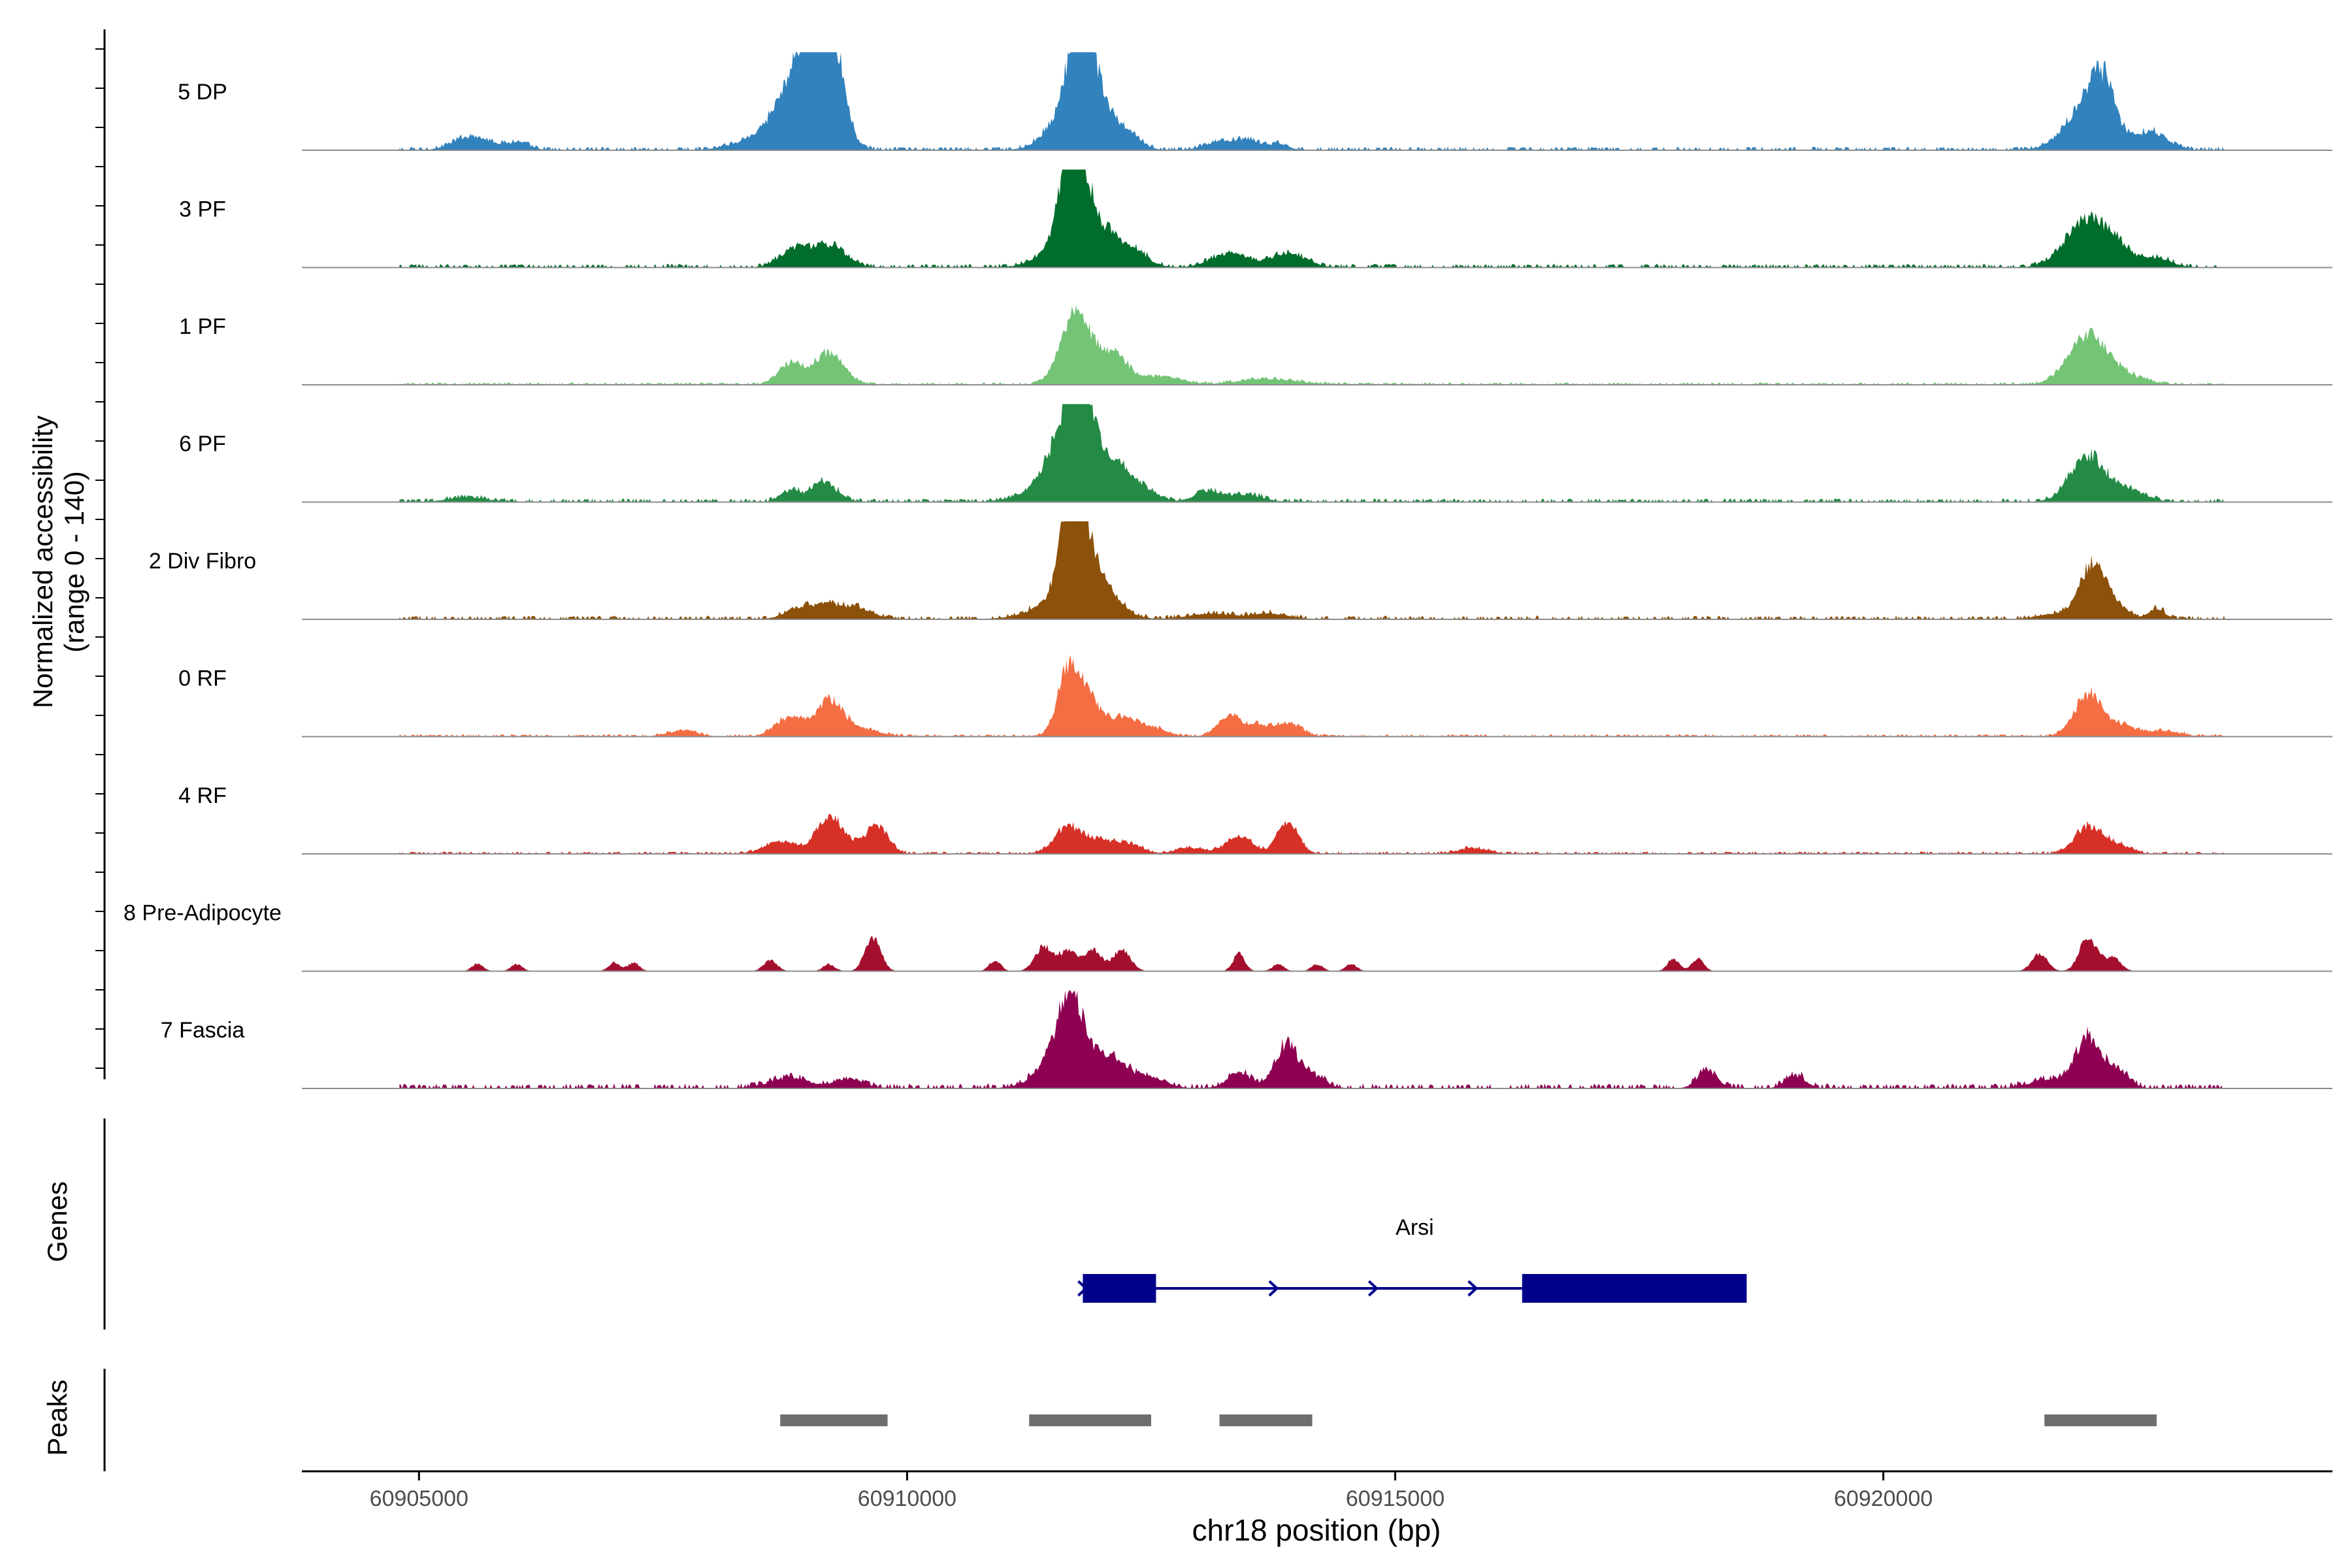 This screenshot has height=1568, width=2352. What do you see at coordinates (42, 562) in the screenshot?
I see `y-axis-title: Normalized accessibility` at bounding box center [42, 562].